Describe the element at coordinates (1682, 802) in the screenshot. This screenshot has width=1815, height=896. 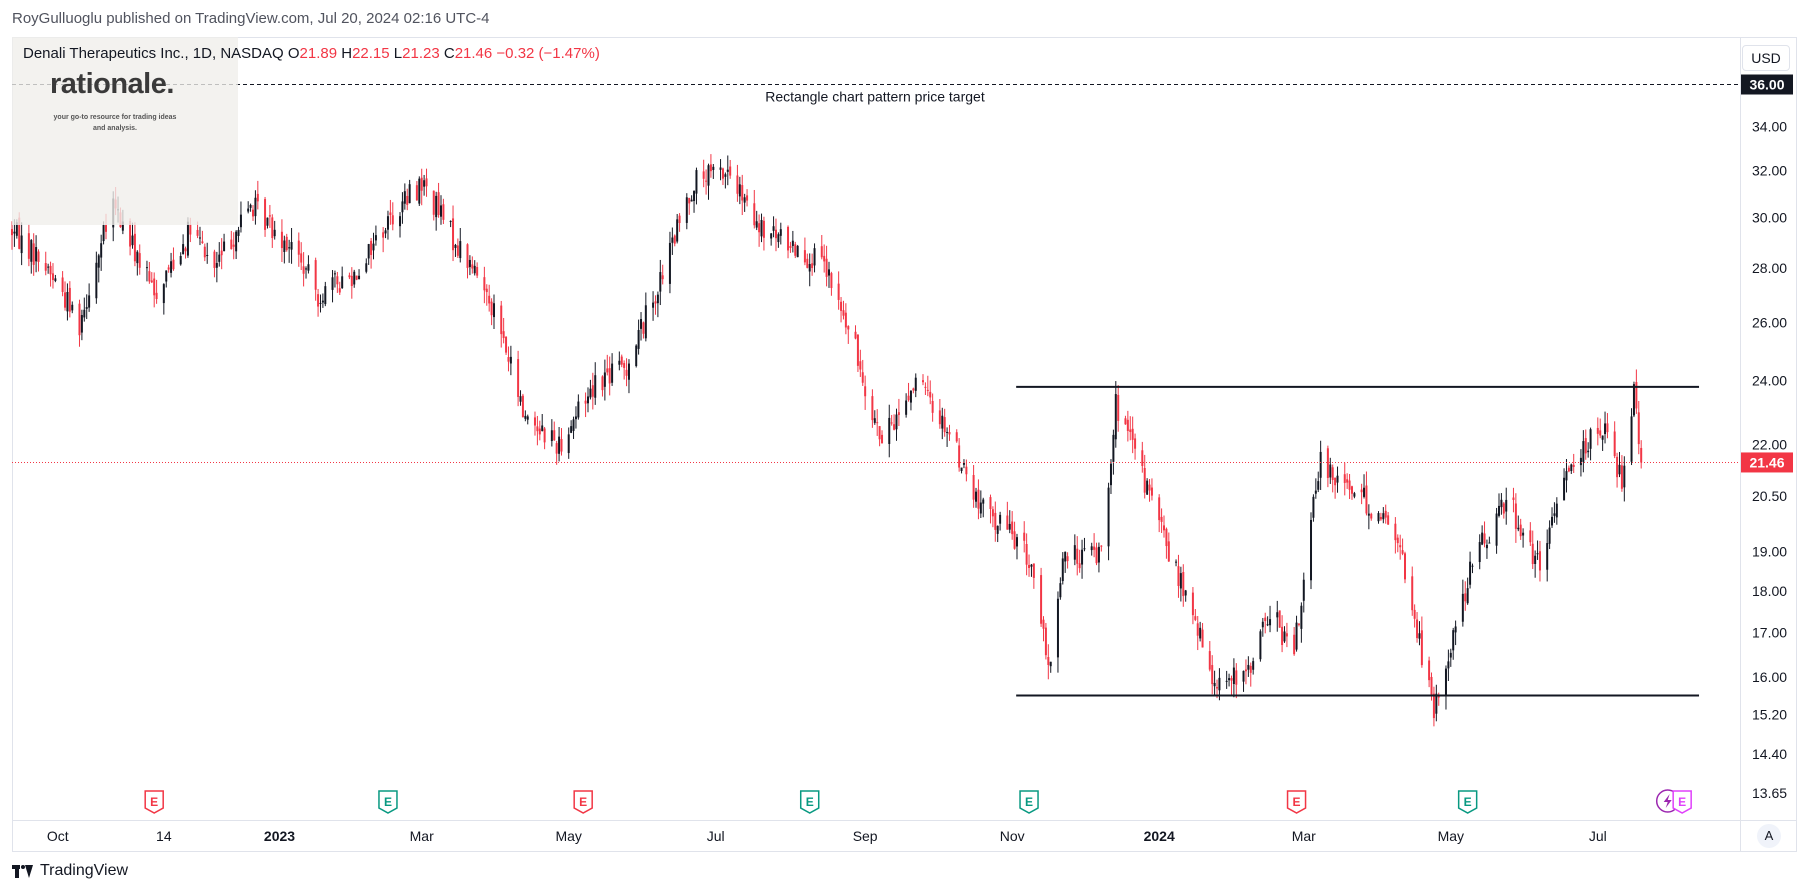
I see `earnings-event-icon` at that location.